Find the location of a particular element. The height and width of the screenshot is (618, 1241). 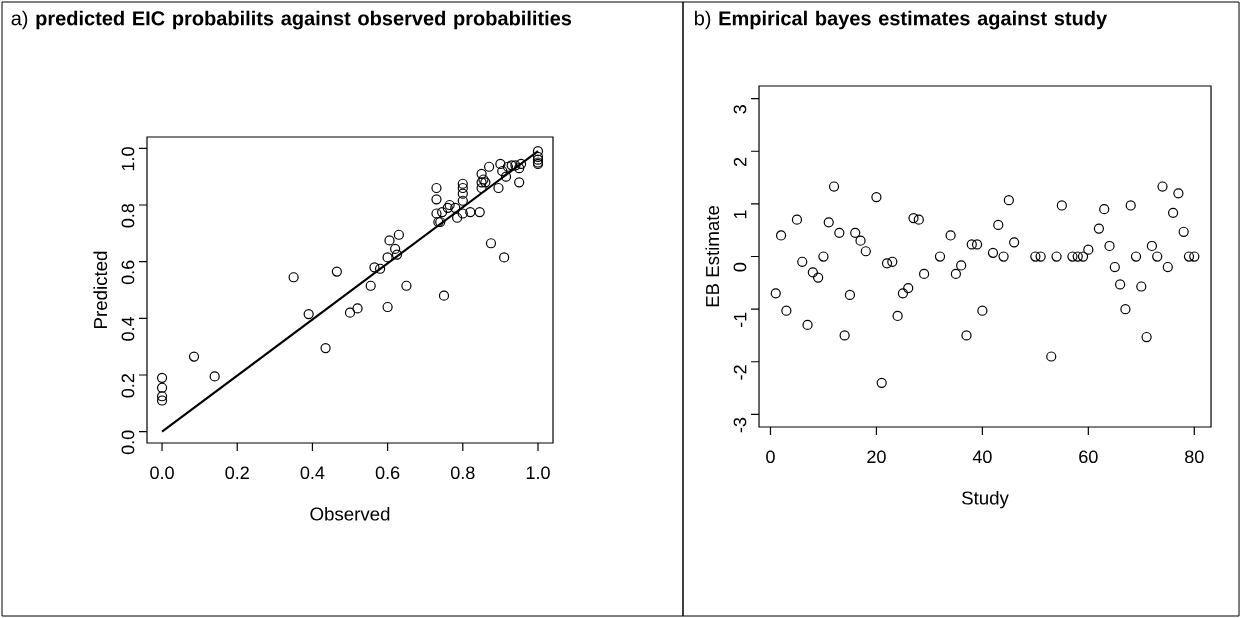

x-tick-label: 0 is located at coordinates (770, 457).